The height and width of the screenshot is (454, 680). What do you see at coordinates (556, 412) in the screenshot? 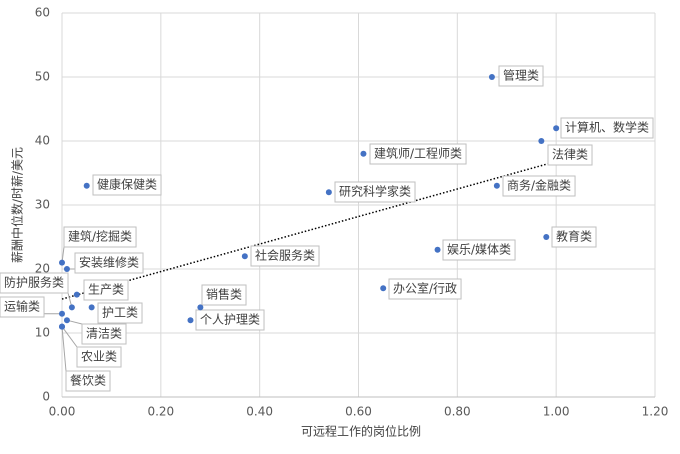
I see `x-tick-label: 1.00` at bounding box center [556, 412].